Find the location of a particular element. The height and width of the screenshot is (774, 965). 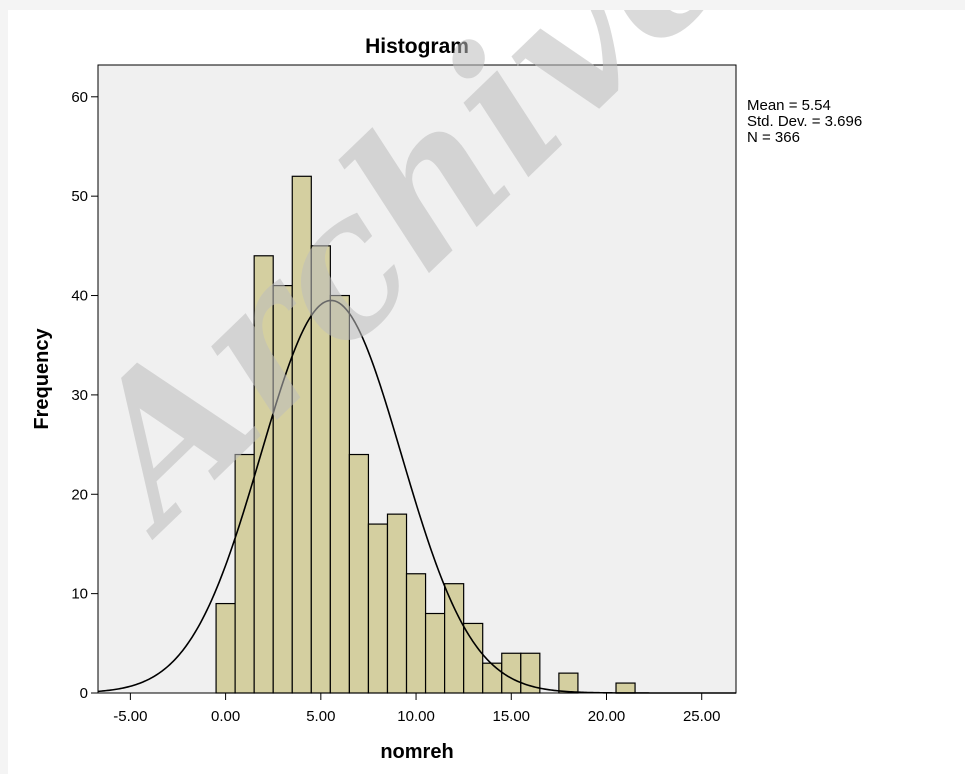

x-axis-title: nomreh is located at coordinates (416, 752).